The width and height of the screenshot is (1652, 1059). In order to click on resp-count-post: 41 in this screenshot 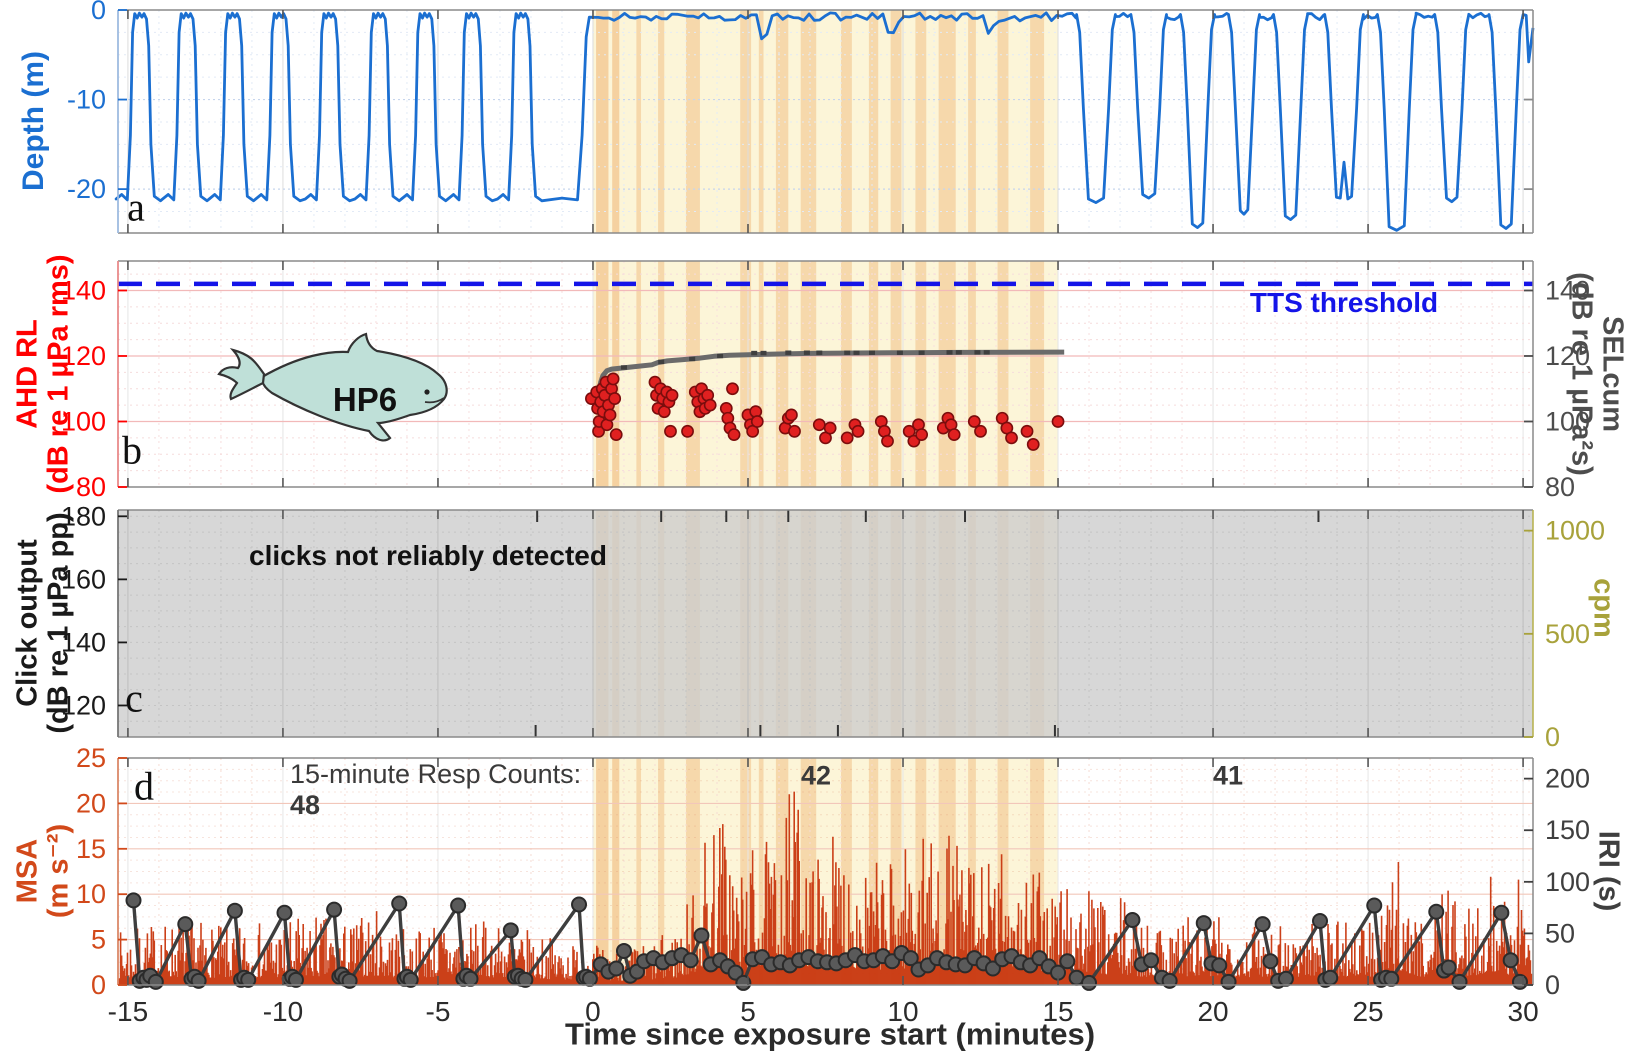, I will do `click(1228, 775)`.